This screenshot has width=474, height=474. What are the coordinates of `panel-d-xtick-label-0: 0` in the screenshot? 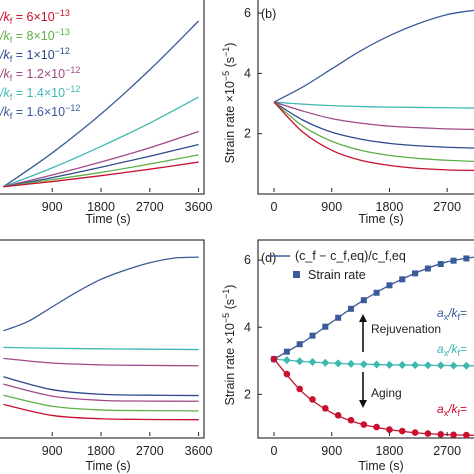 It's located at (274, 451).